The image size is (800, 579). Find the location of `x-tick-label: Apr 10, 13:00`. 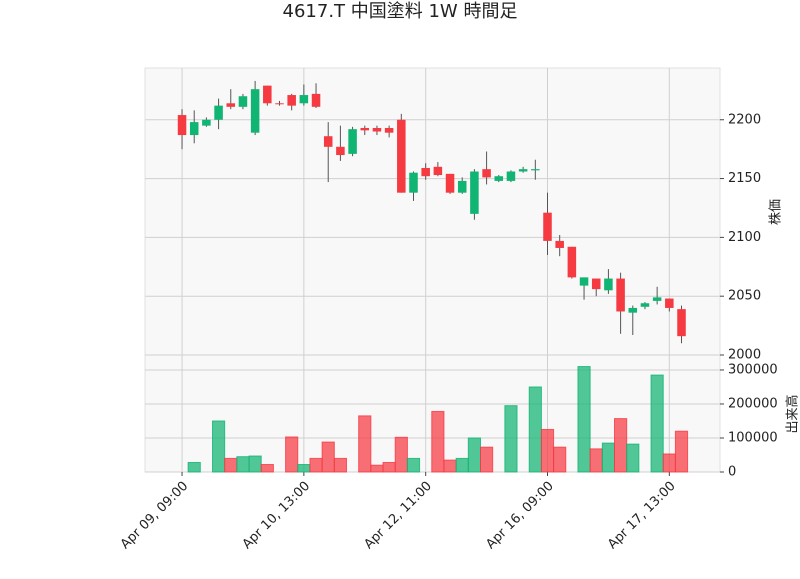

x-tick-label: Apr 10, 13:00 is located at coordinates (276, 515).